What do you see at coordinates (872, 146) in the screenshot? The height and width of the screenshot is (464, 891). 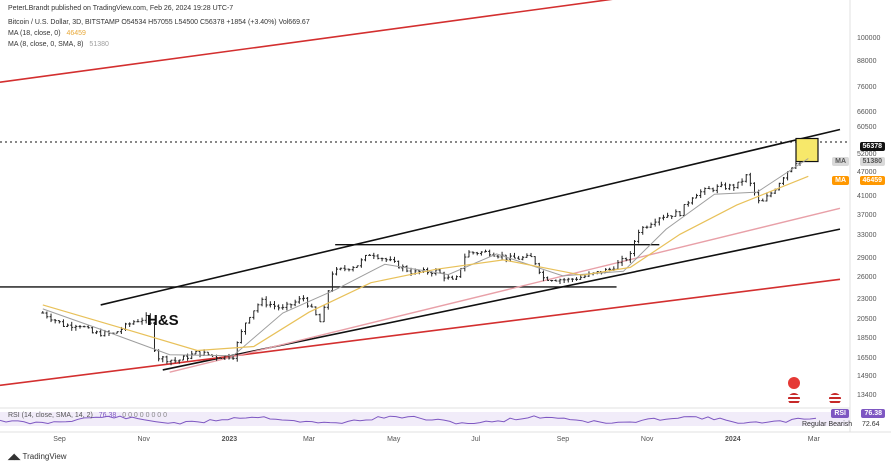 I see `last-price-tag: 56378` at bounding box center [872, 146].